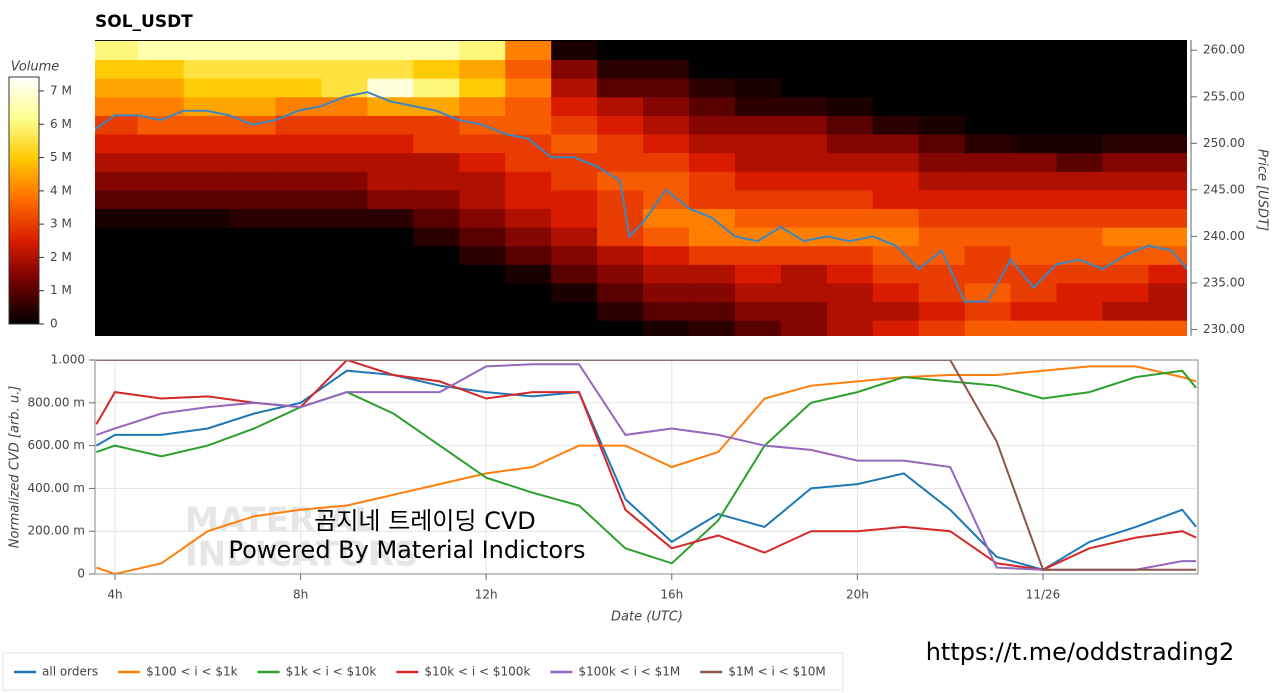 This screenshot has height=693, width=1280. Describe the element at coordinates (671, 595) in the screenshot. I see `x-tick-label: 16h` at that location.